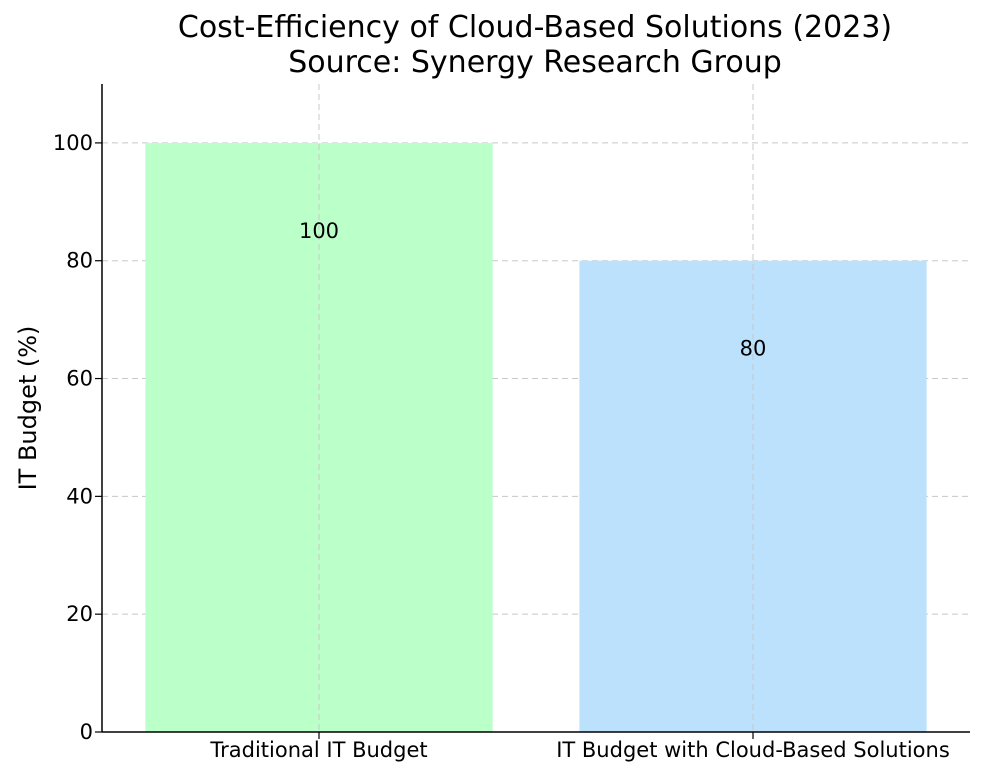 Image resolution: width=984 pixels, height=774 pixels. Describe the element at coordinates (86, 732) in the screenshot. I see `y-tick-label: 0` at that location.